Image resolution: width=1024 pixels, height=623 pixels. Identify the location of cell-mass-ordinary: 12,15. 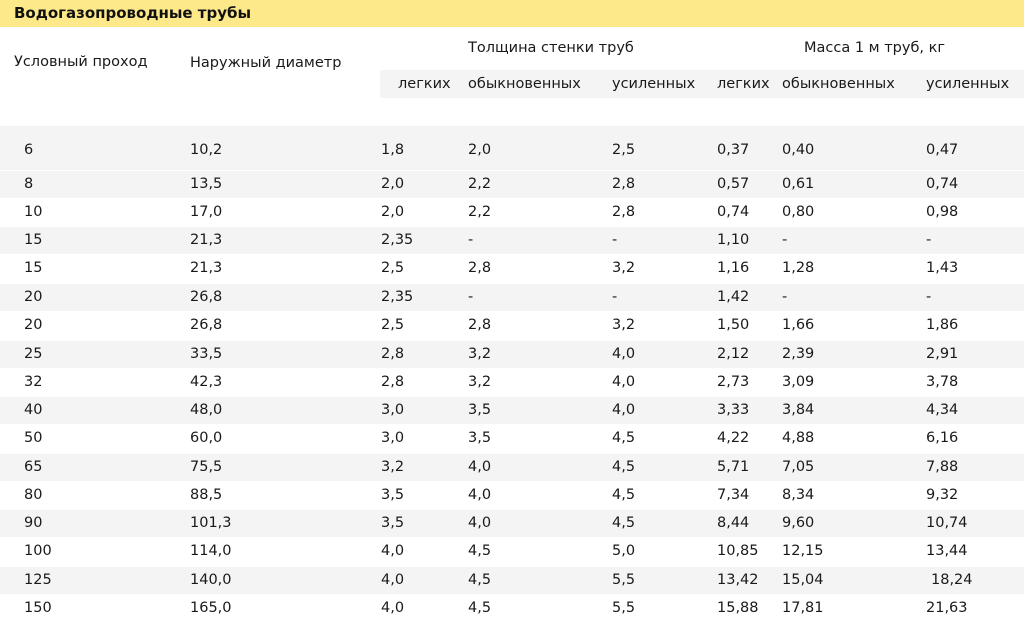
(803, 551).